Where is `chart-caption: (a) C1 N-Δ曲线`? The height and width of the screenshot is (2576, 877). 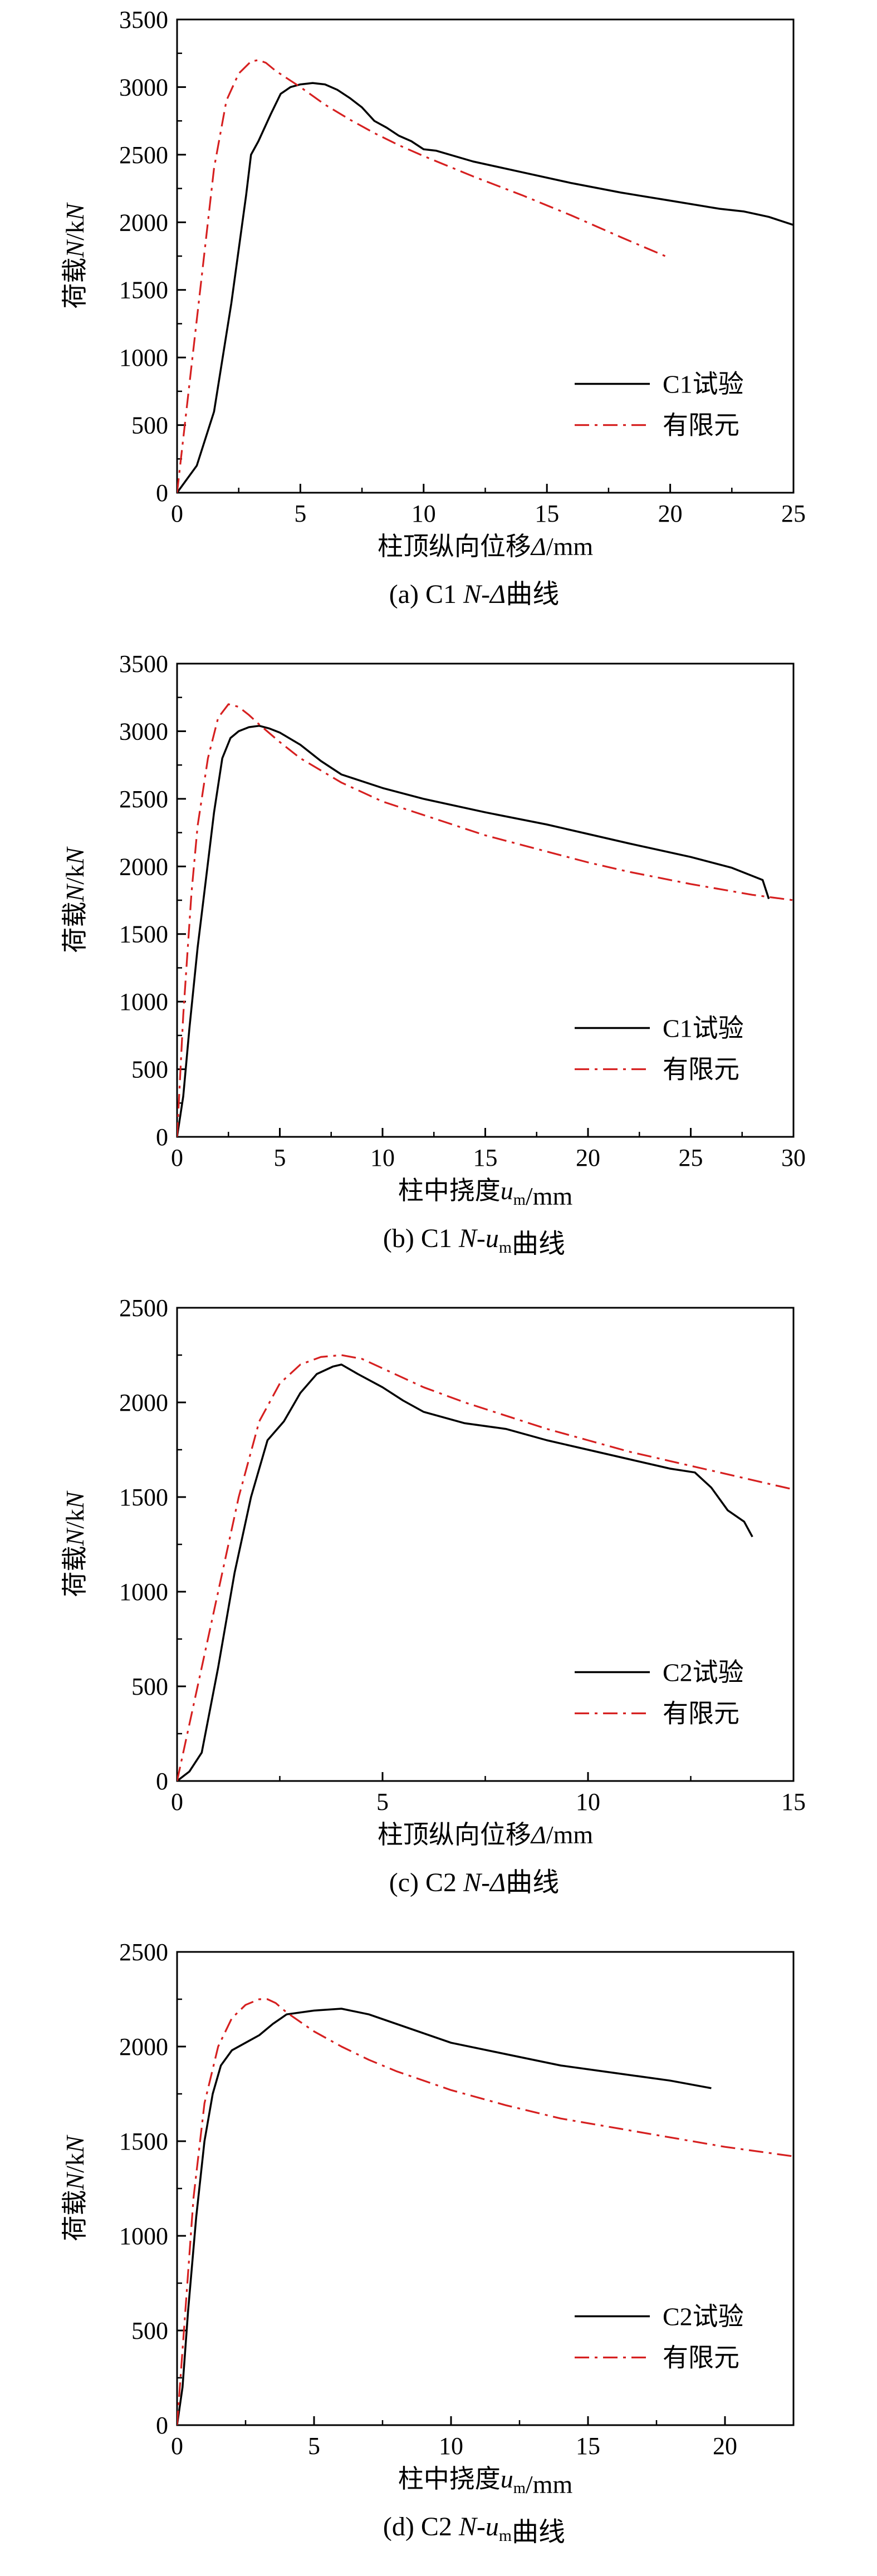 chart-caption: (a) C1 N-Δ曲线 is located at coordinates (474, 594).